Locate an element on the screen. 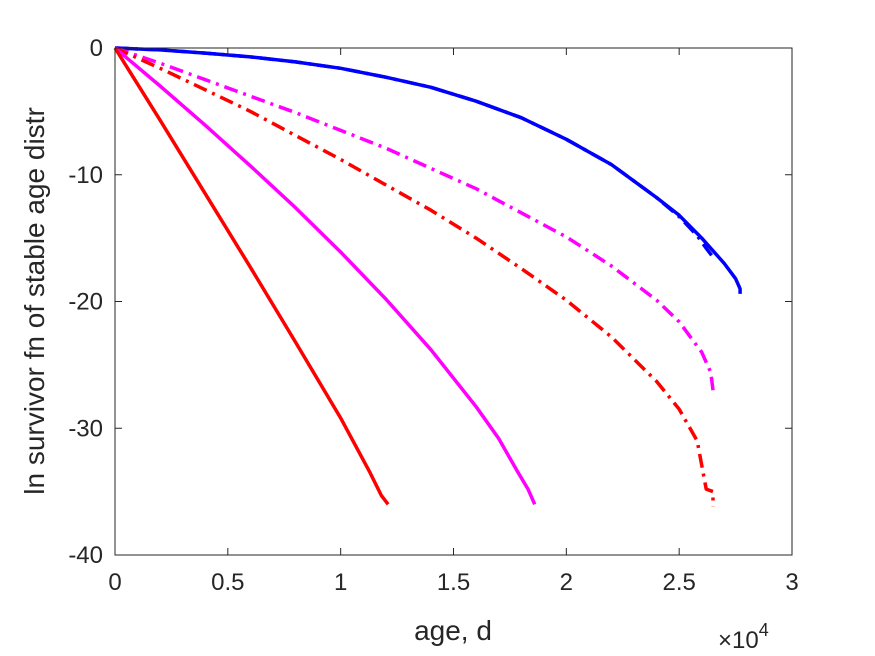 This screenshot has height=656, width=875. x-axis-exponent-label: ×10⁴ is located at coordinates (743, 637).